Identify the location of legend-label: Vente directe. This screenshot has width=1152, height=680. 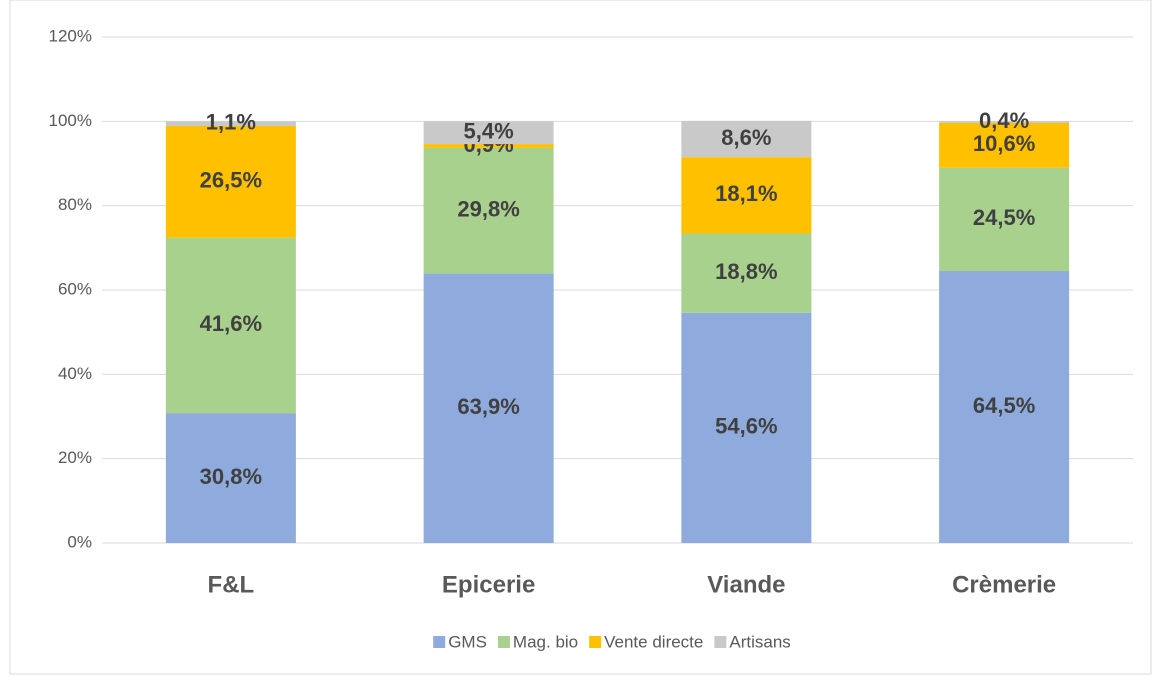
(653, 641).